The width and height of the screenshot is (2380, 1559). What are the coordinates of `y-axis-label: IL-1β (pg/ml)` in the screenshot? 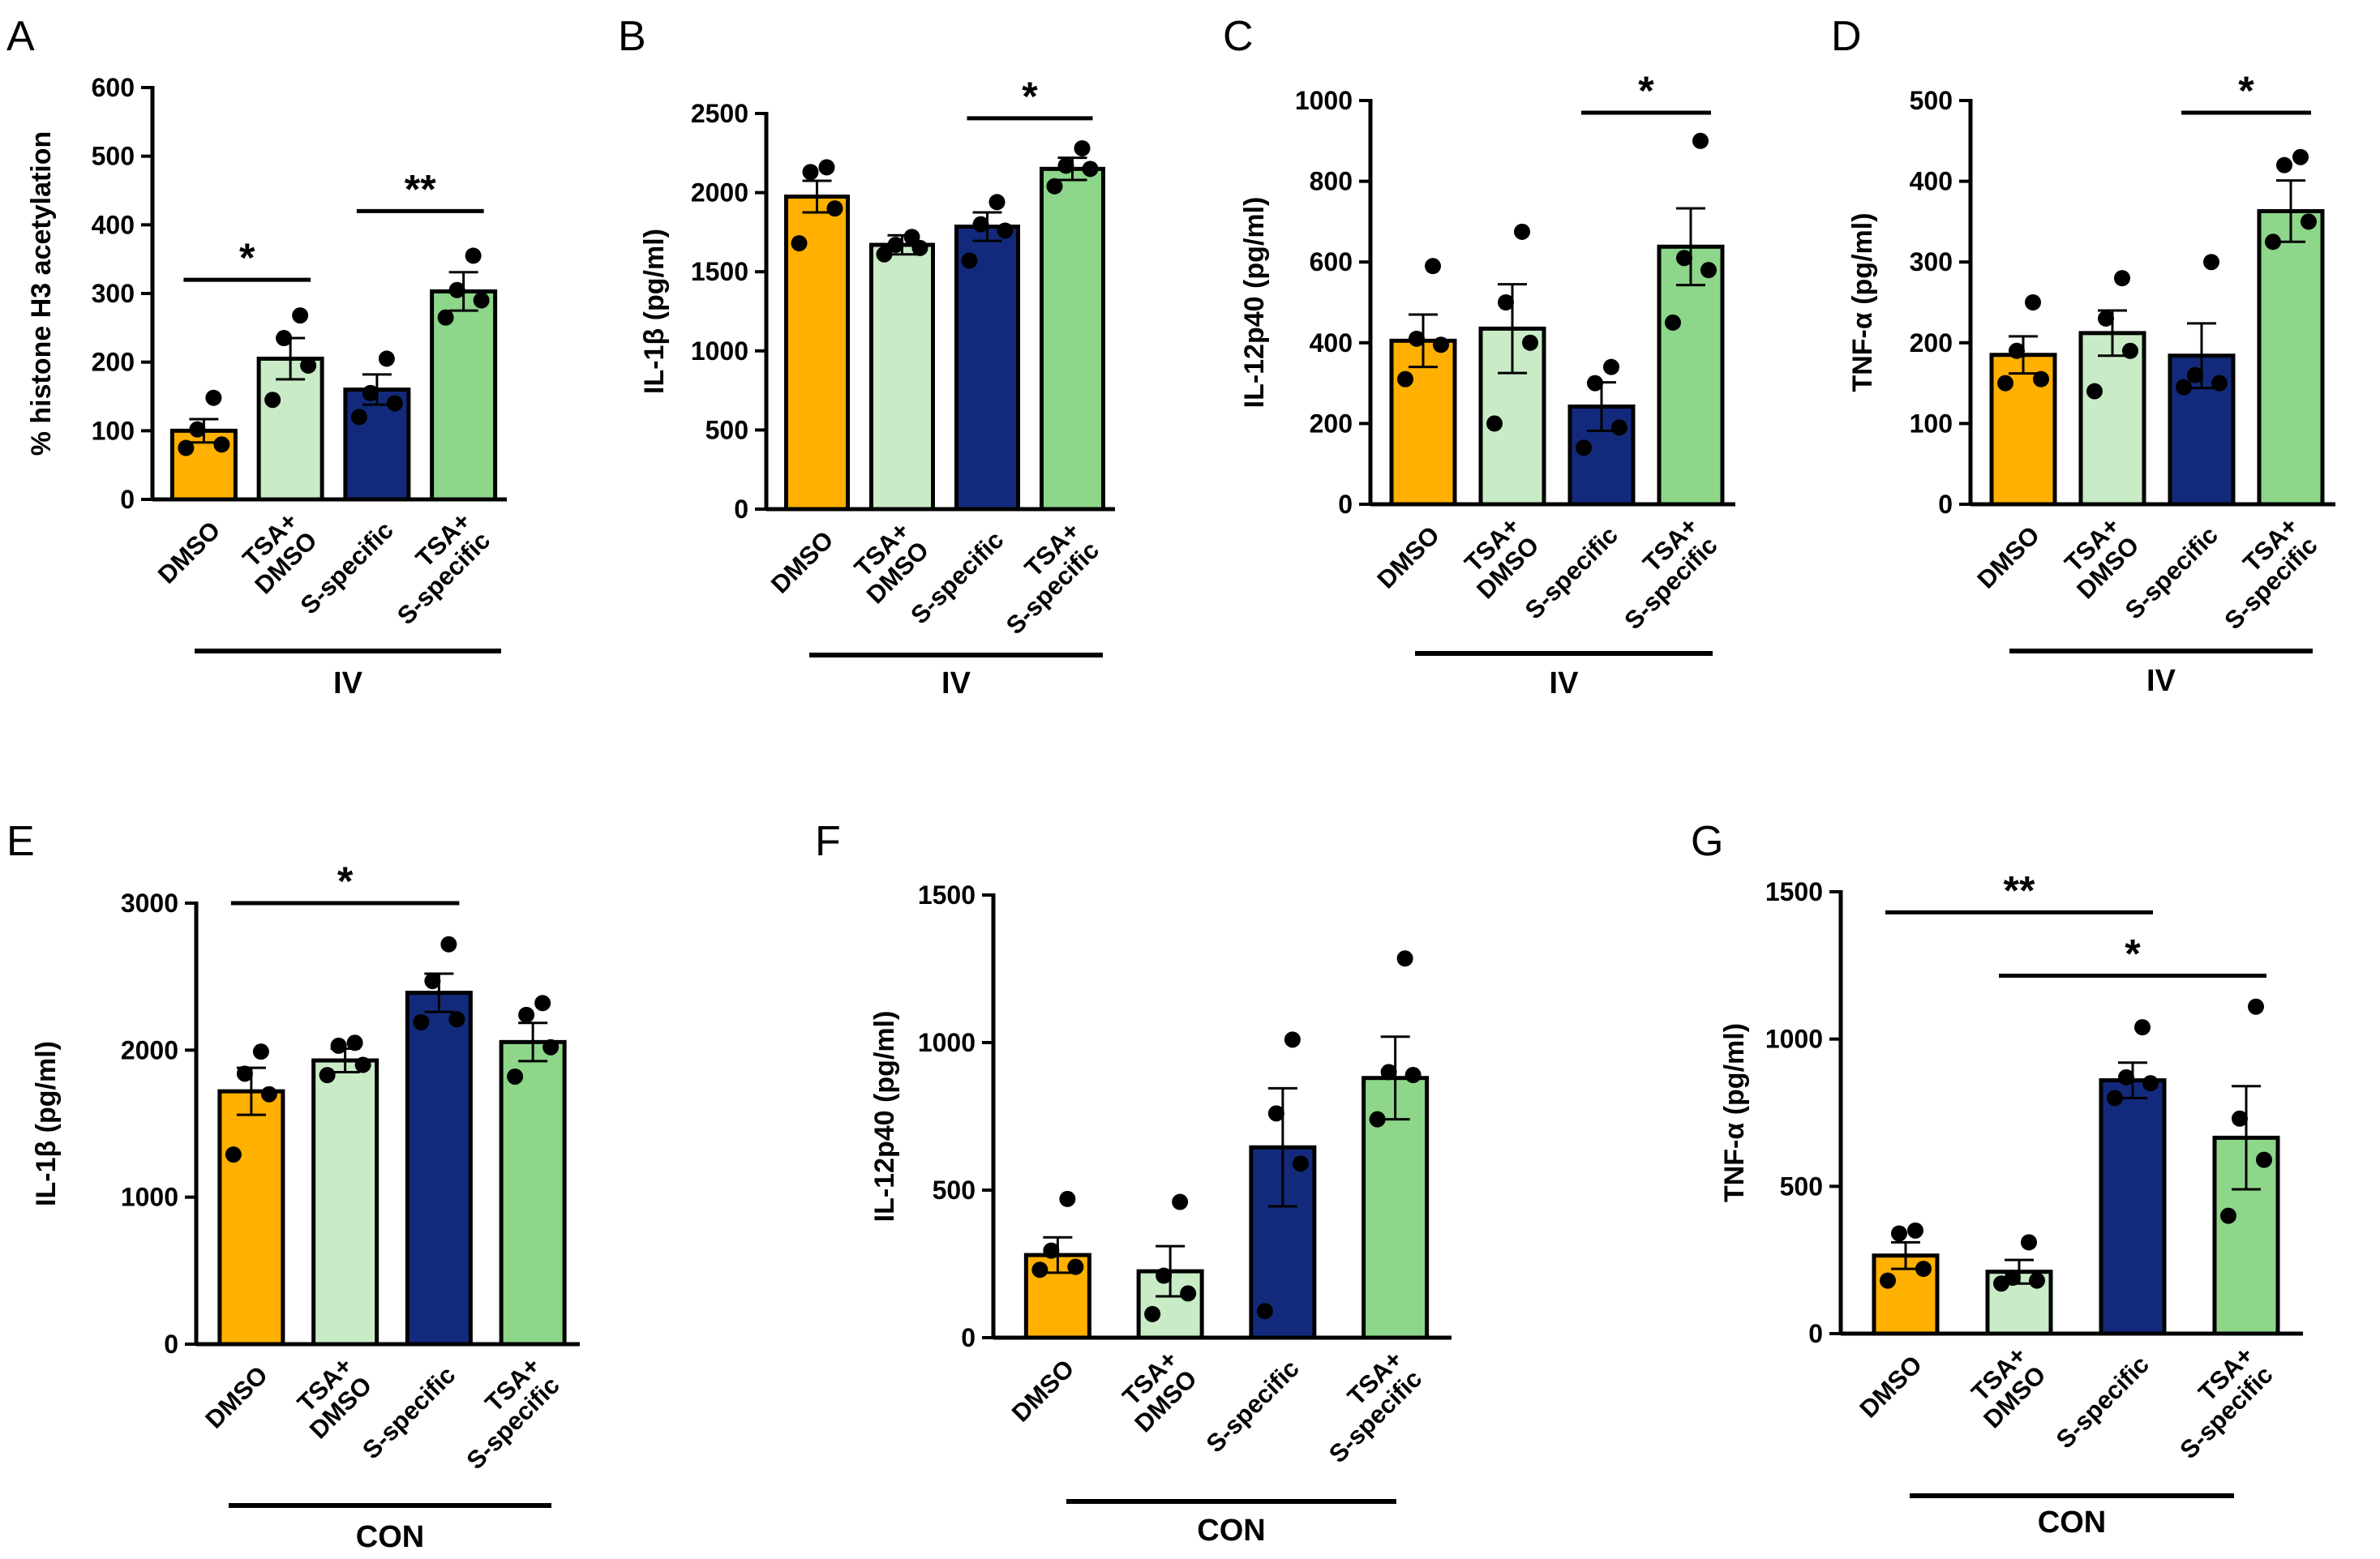 It's located at (654, 311).